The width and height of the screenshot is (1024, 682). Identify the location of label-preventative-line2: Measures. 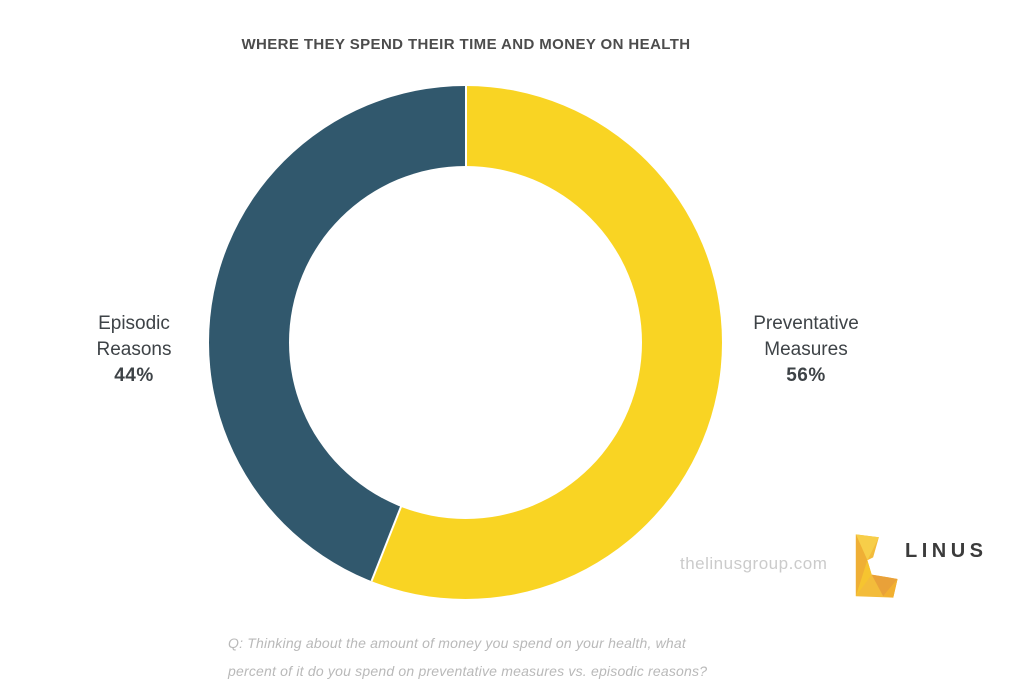
(806, 349).